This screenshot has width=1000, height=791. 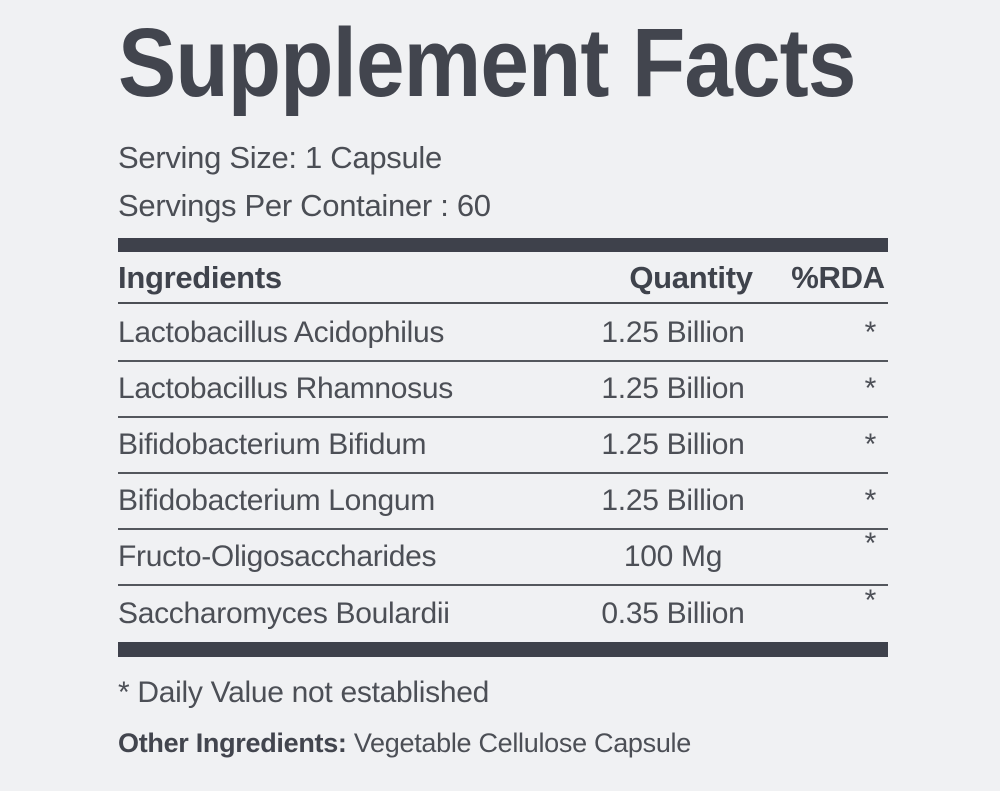 What do you see at coordinates (200, 277) in the screenshot?
I see `header-ingredients: Ingredients` at bounding box center [200, 277].